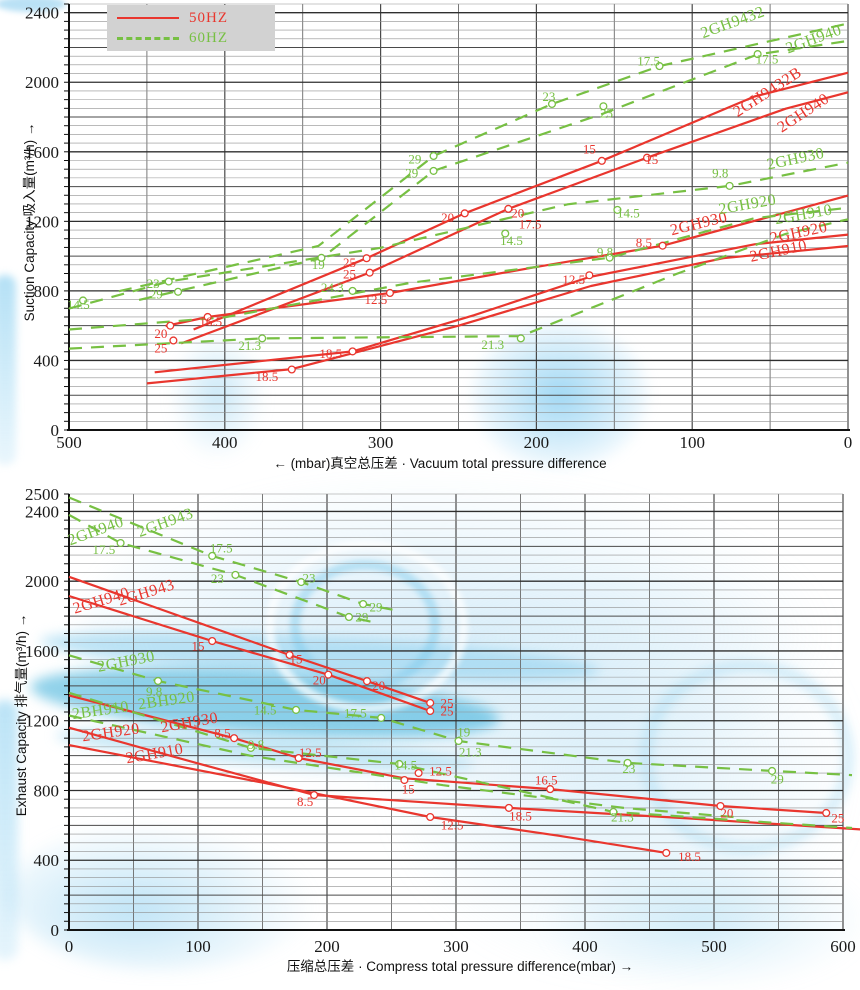 The image size is (860, 990). I want to click on model-label-2gh930-60hz: 2GH930, so click(126, 662).